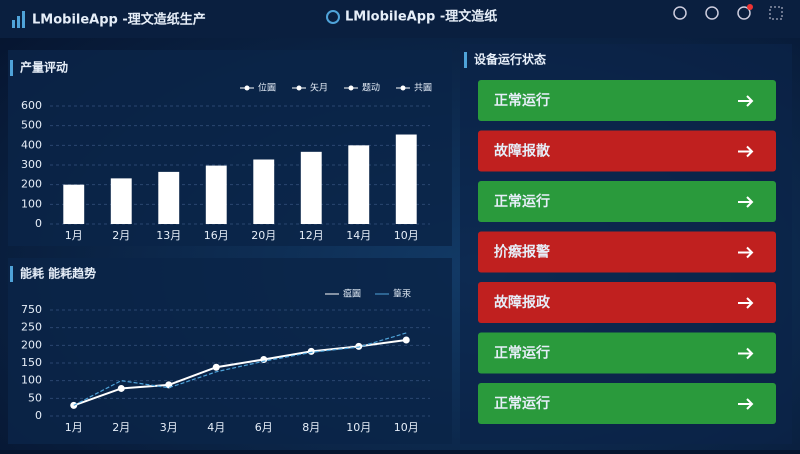 This screenshot has width=800, height=454. Describe the element at coordinates (680, 13) in the screenshot. I see `power-icon` at that location.